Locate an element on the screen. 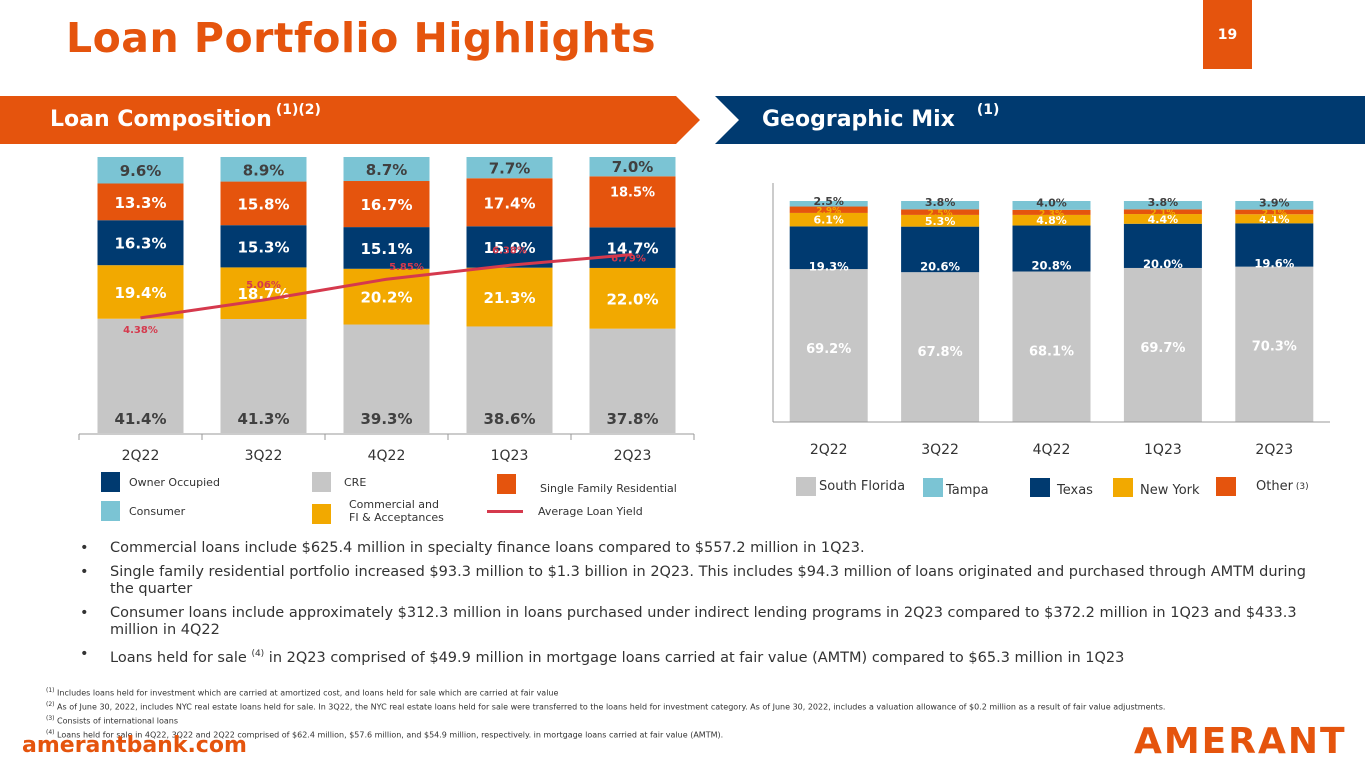 The height and width of the screenshot is (768, 1365). footnote-mark: (4) is located at coordinates (50, 733).